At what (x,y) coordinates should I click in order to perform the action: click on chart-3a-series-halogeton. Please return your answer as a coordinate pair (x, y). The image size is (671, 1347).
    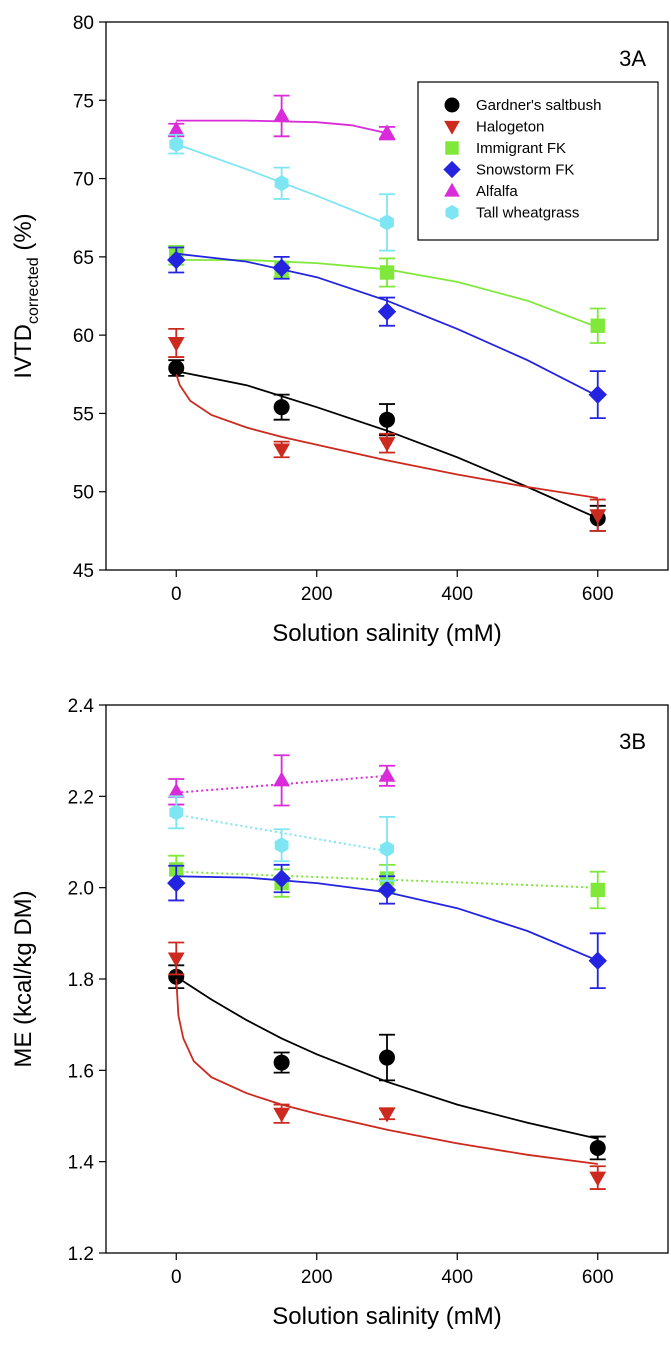
    Looking at the image, I should click on (387, 429).